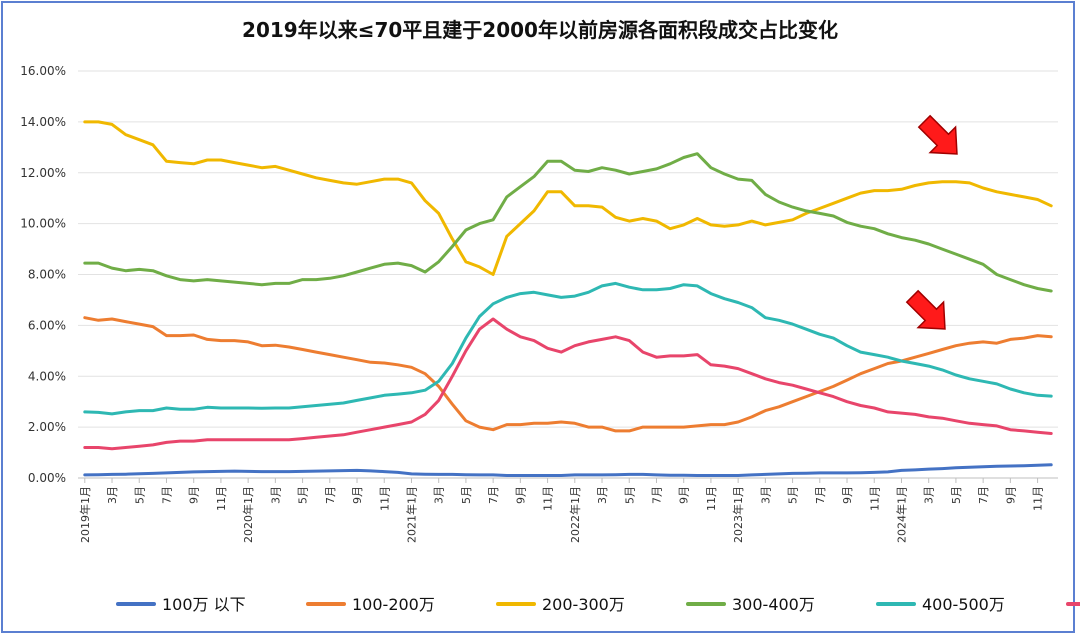  I want to click on x-tick-label: 2023年1月, so click(738, 514).